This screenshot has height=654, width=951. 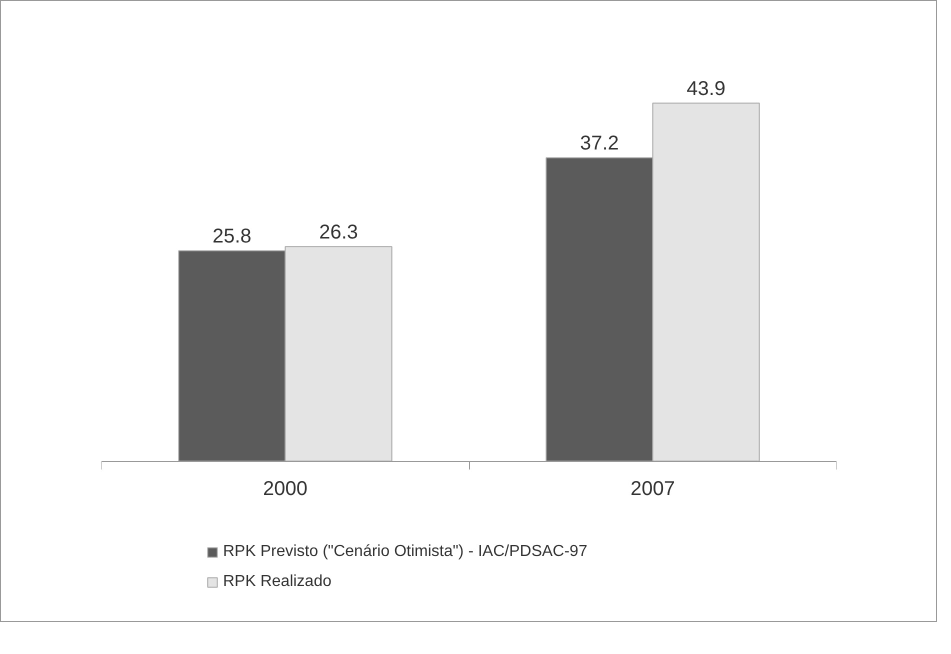 I want to click on x-tick-label: 2000, so click(x=285, y=489).